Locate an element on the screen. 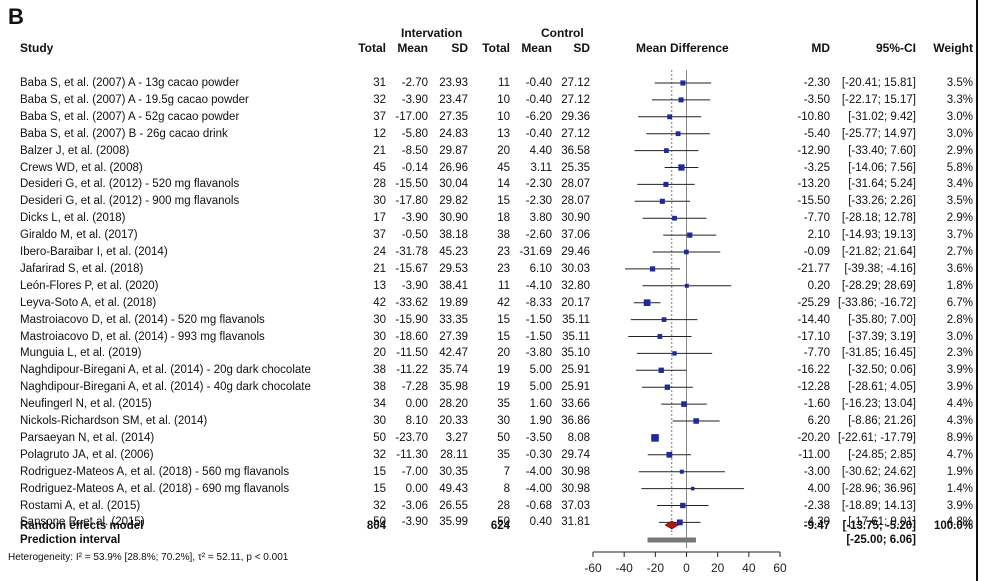  int-total: 50 is located at coordinates (379, 522).